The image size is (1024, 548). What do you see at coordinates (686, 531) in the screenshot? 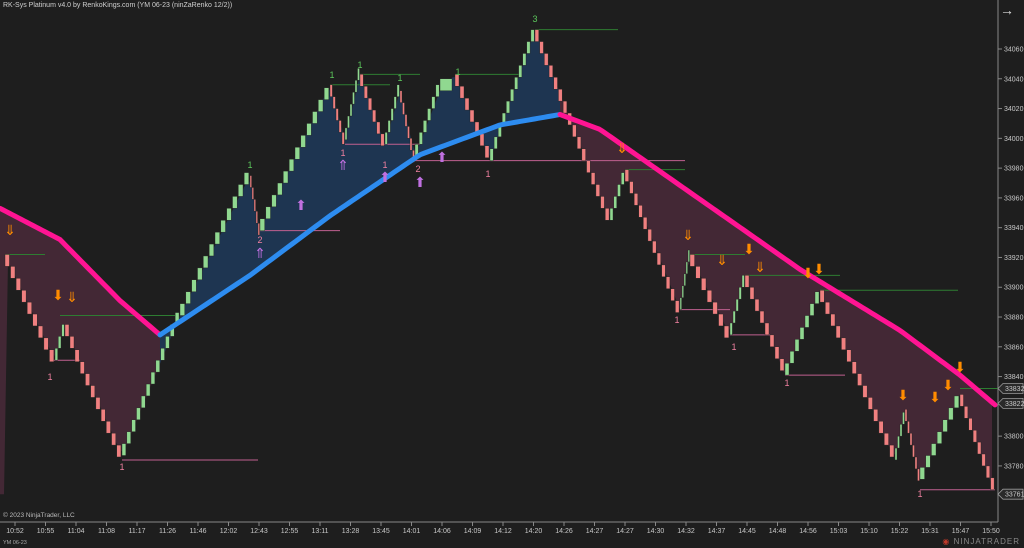
I see `x-tick-label: 14:32` at bounding box center [686, 531].